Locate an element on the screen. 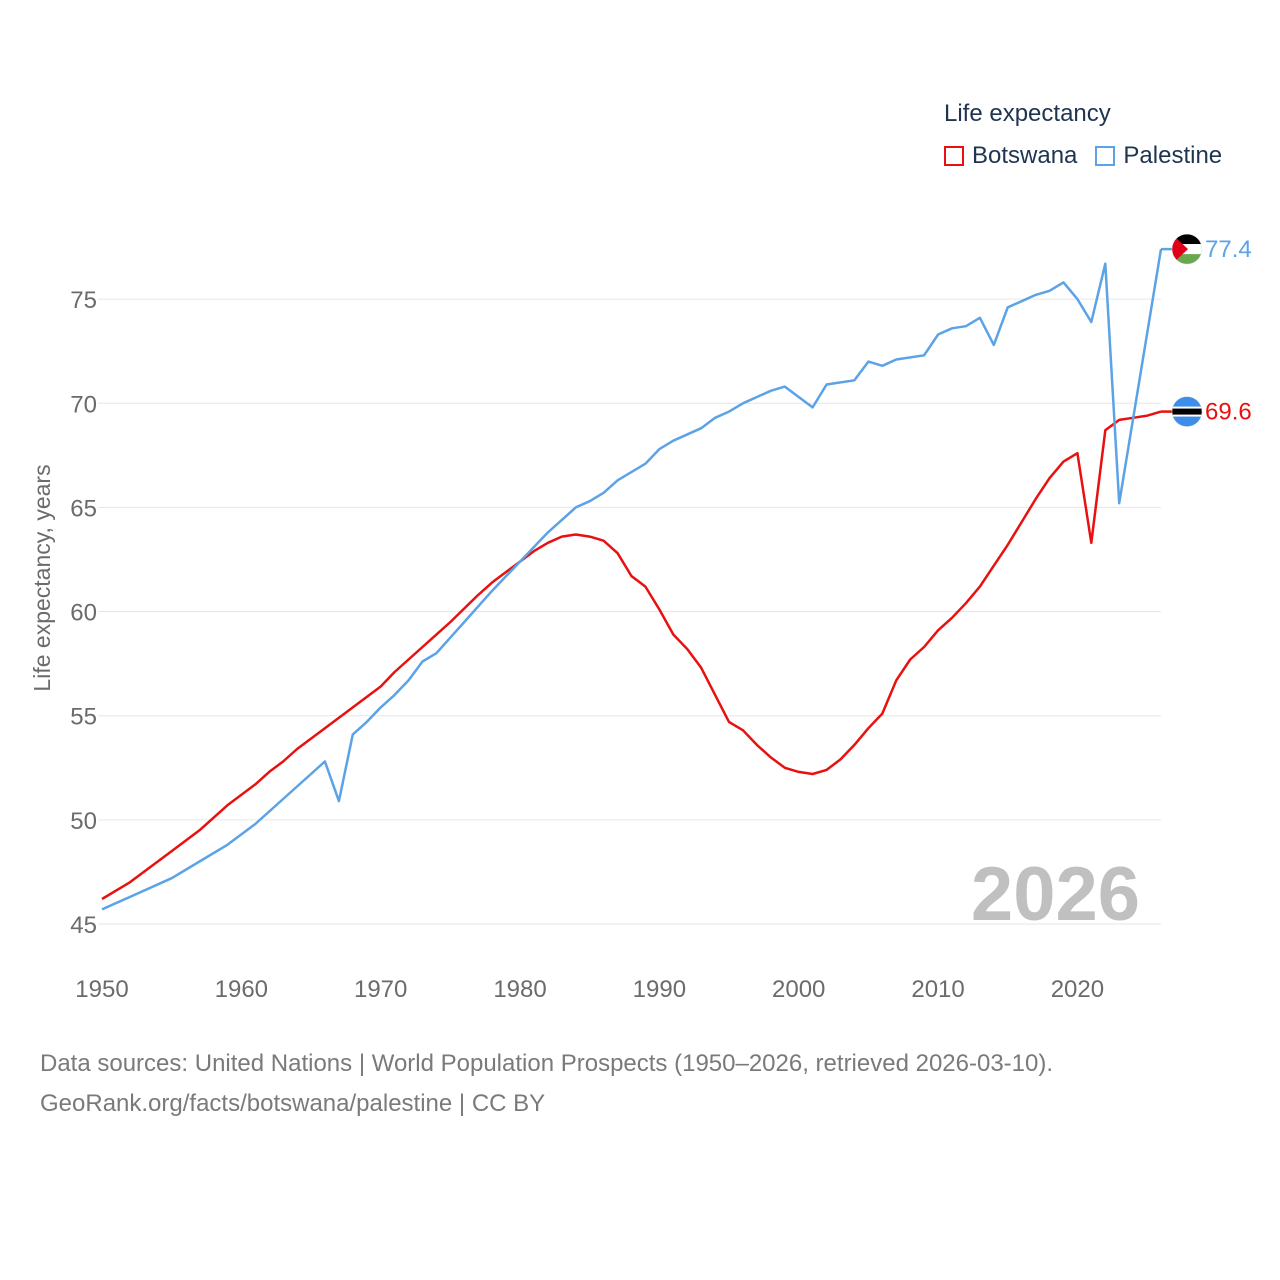 This screenshot has height=1280, width=1280. y-tick-label-50: 50 is located at coordinates (83, 821).